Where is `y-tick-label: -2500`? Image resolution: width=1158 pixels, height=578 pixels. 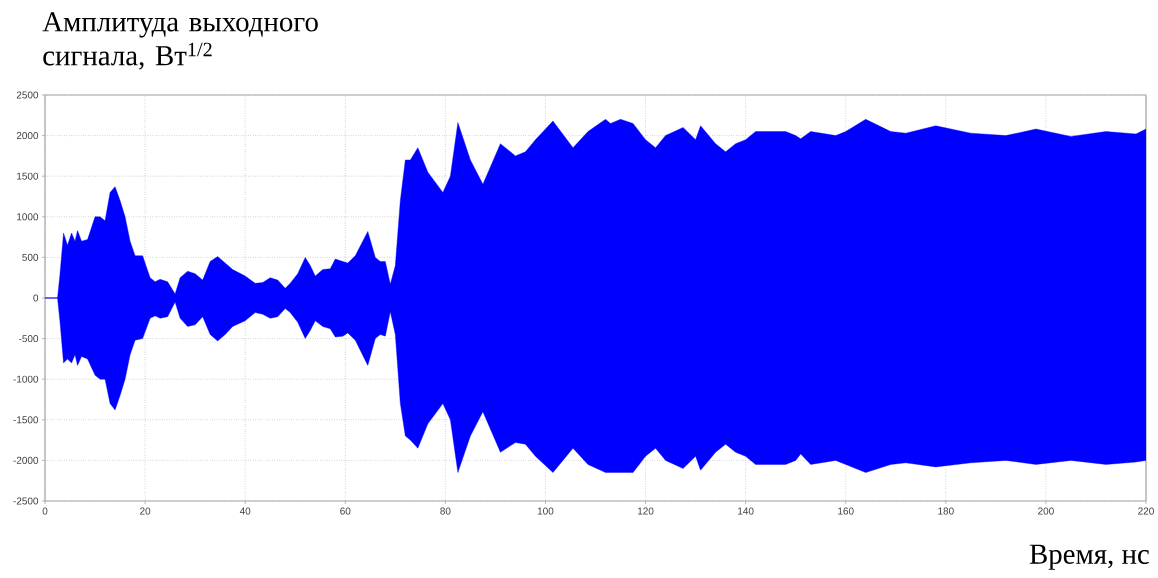 y-tick-label: -2500 is located at coordinates (26, 501).